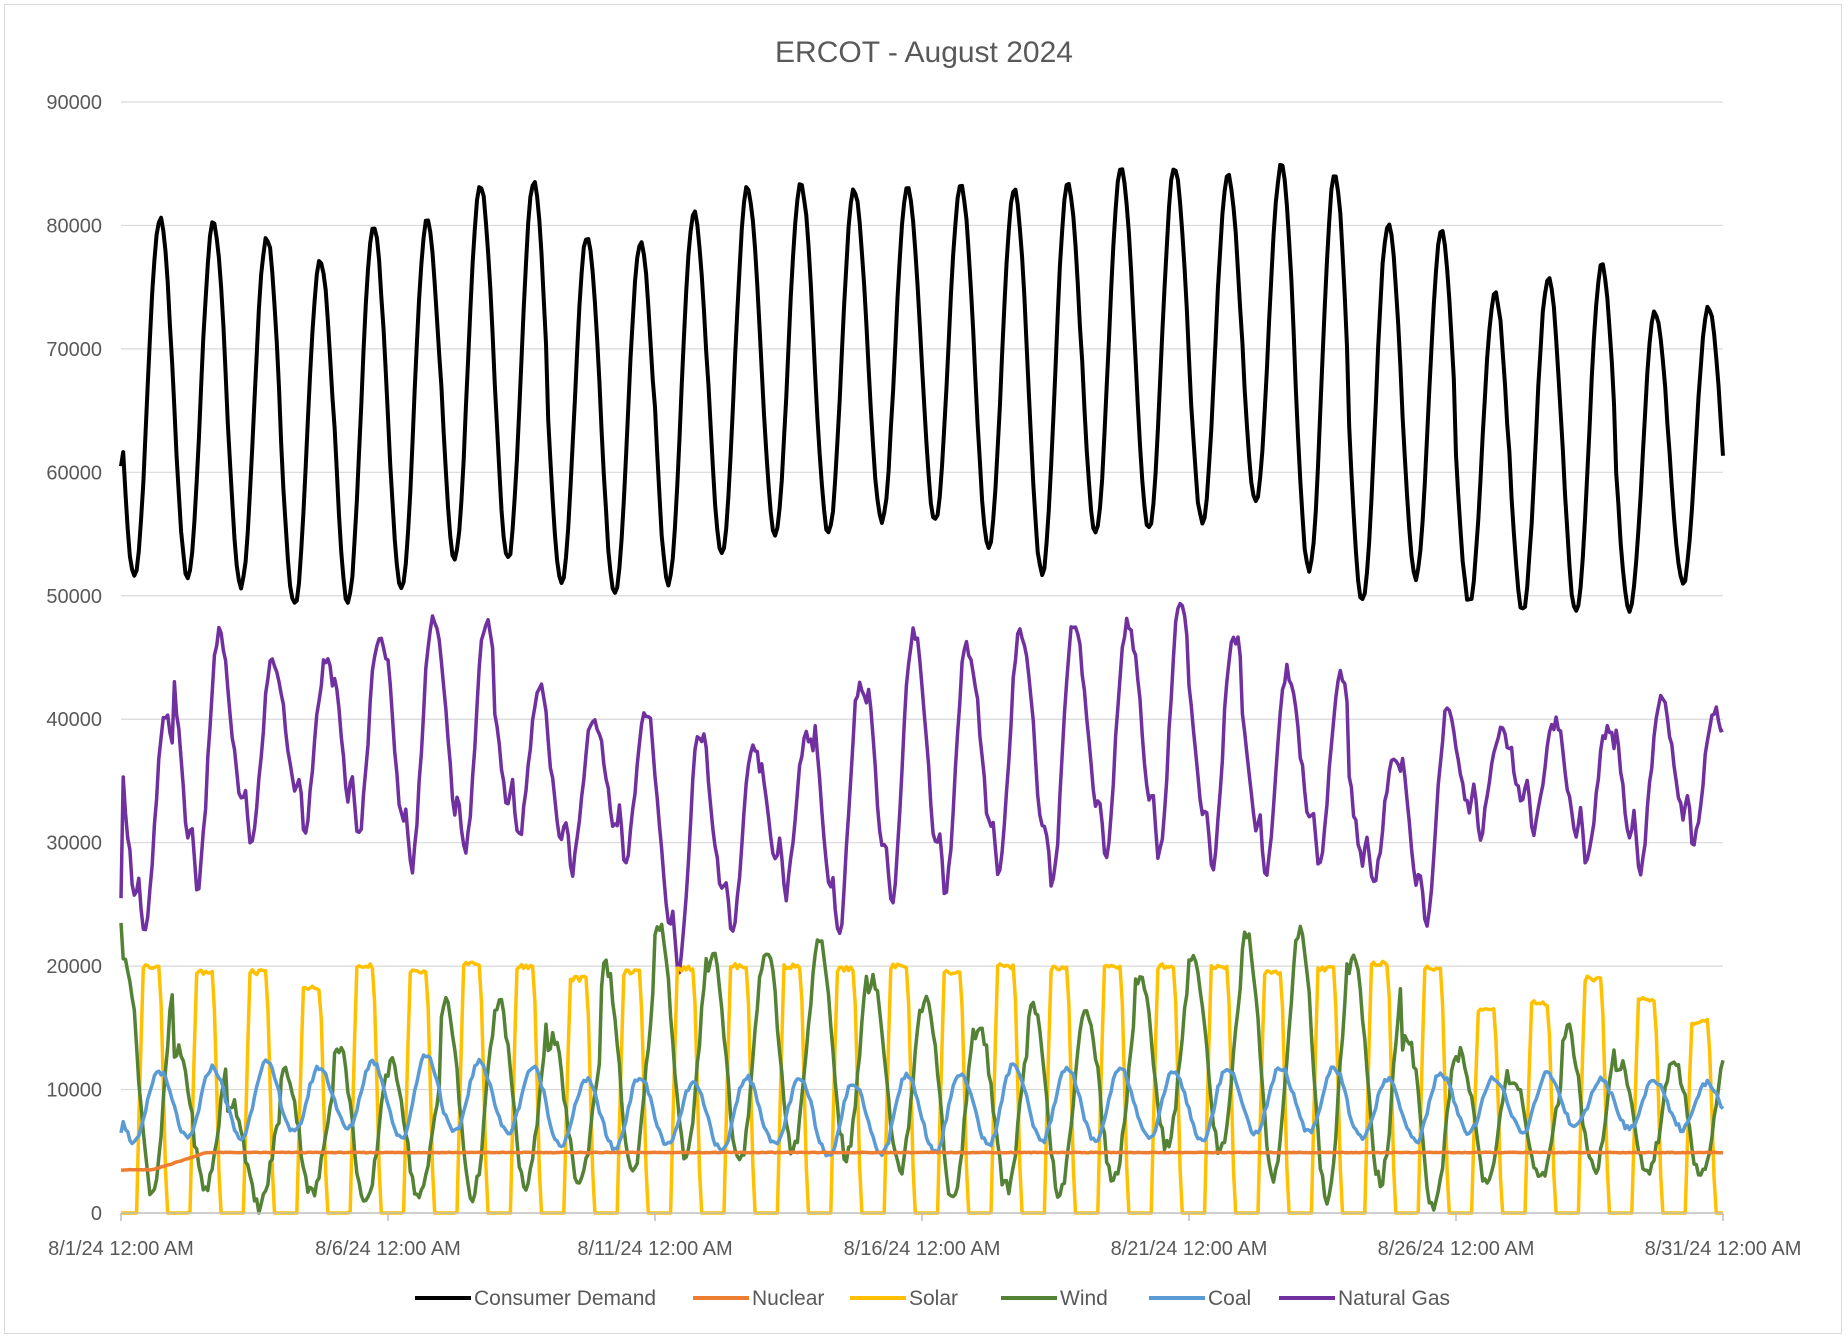 This screenshot has width=1848, height=1340. Describe the element at coordinates (74, 103) in the screenshot. I see `y-tick-label-90000: 90000` at that location.